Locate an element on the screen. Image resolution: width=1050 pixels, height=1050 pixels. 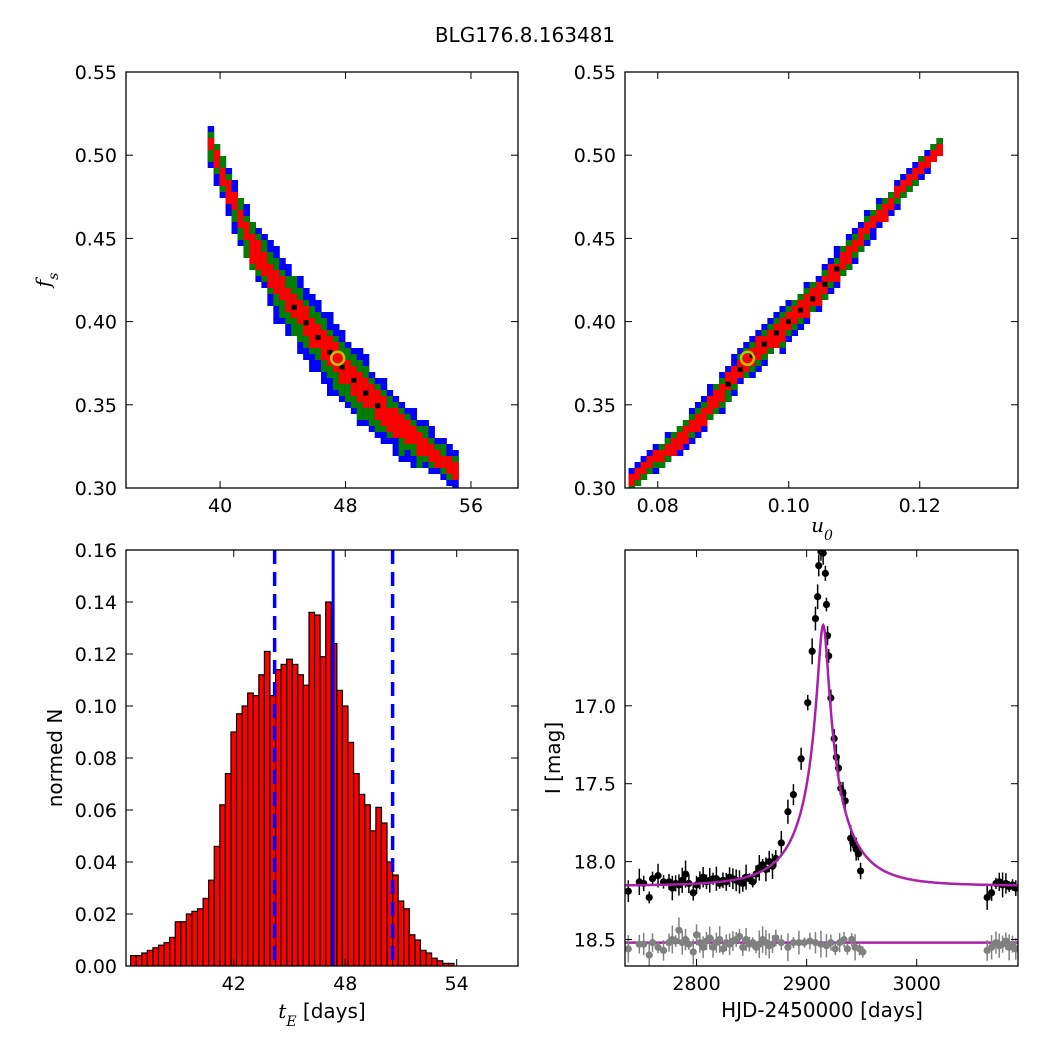
axes-frame is located at coordinates (821, 280).